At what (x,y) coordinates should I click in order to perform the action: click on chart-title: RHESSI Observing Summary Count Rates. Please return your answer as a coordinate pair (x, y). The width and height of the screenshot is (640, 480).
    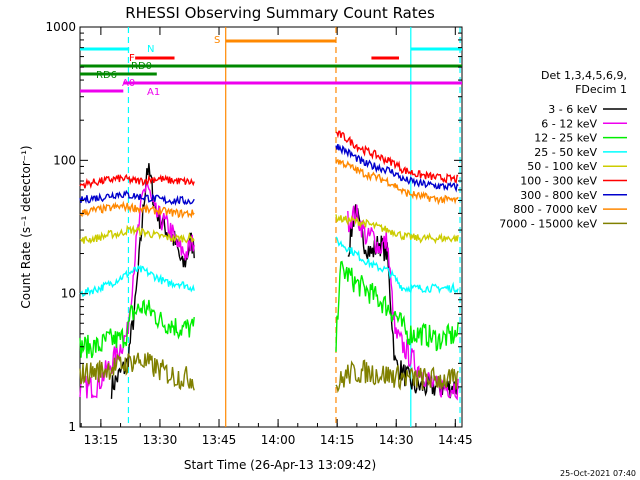
    Looking at the image, I should click on (280, 13).